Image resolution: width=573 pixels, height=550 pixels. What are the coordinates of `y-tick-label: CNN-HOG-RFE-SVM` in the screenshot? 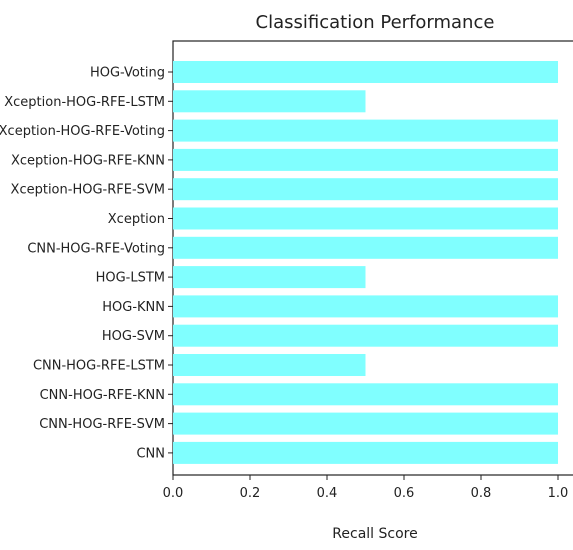 It's located at (102, 424).